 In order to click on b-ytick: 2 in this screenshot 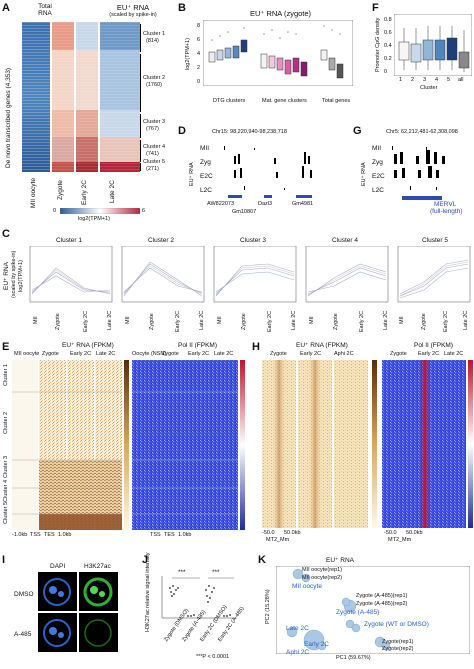, I will do `click(199, 68)`.